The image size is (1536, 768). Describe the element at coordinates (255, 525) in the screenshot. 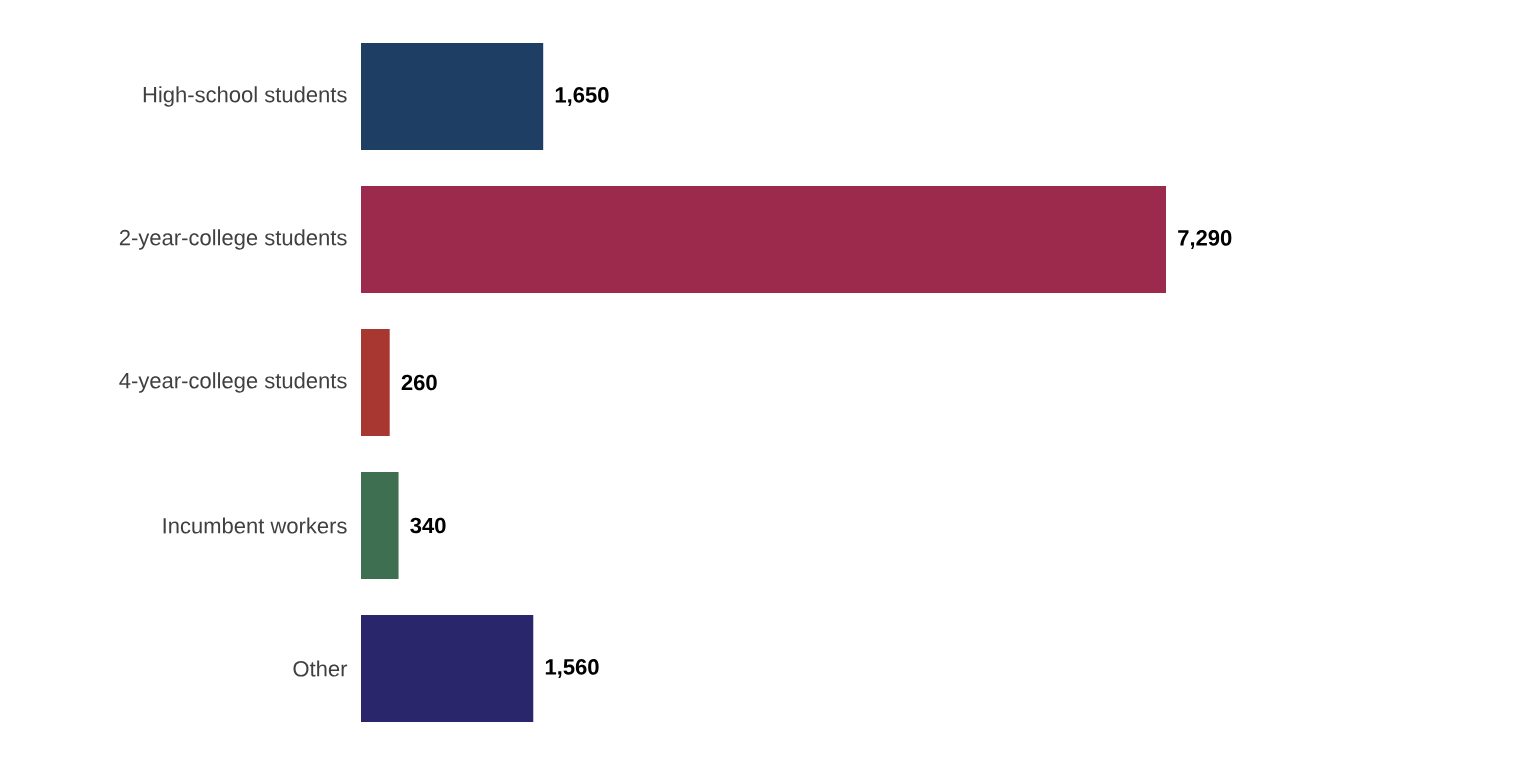

I see `y-tick-label: Incumbent workers` at that location.